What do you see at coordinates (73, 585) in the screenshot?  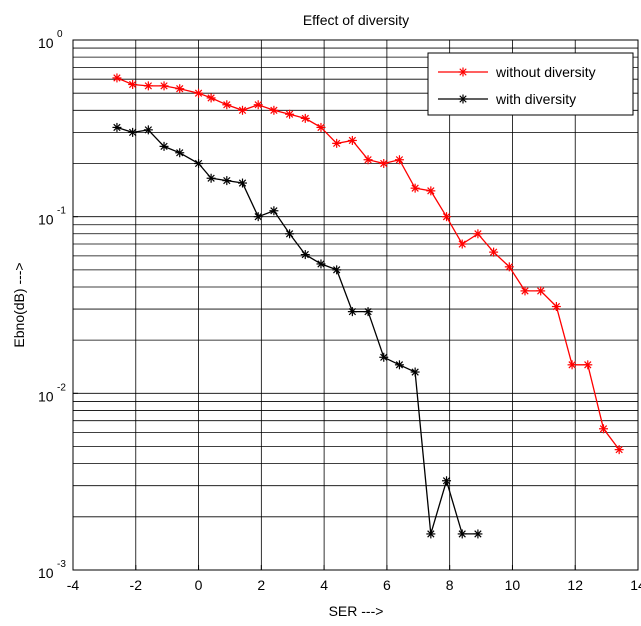 I see `x-tick-label: -4` at bounding box center [73, 585].